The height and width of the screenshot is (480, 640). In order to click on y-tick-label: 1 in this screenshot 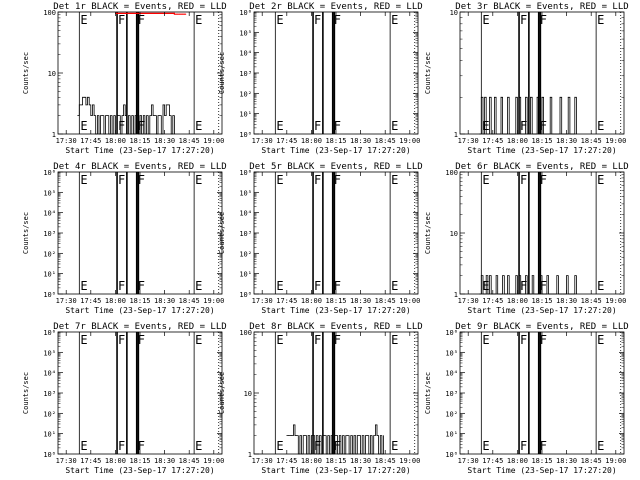, I will do `click(250, 455)`.